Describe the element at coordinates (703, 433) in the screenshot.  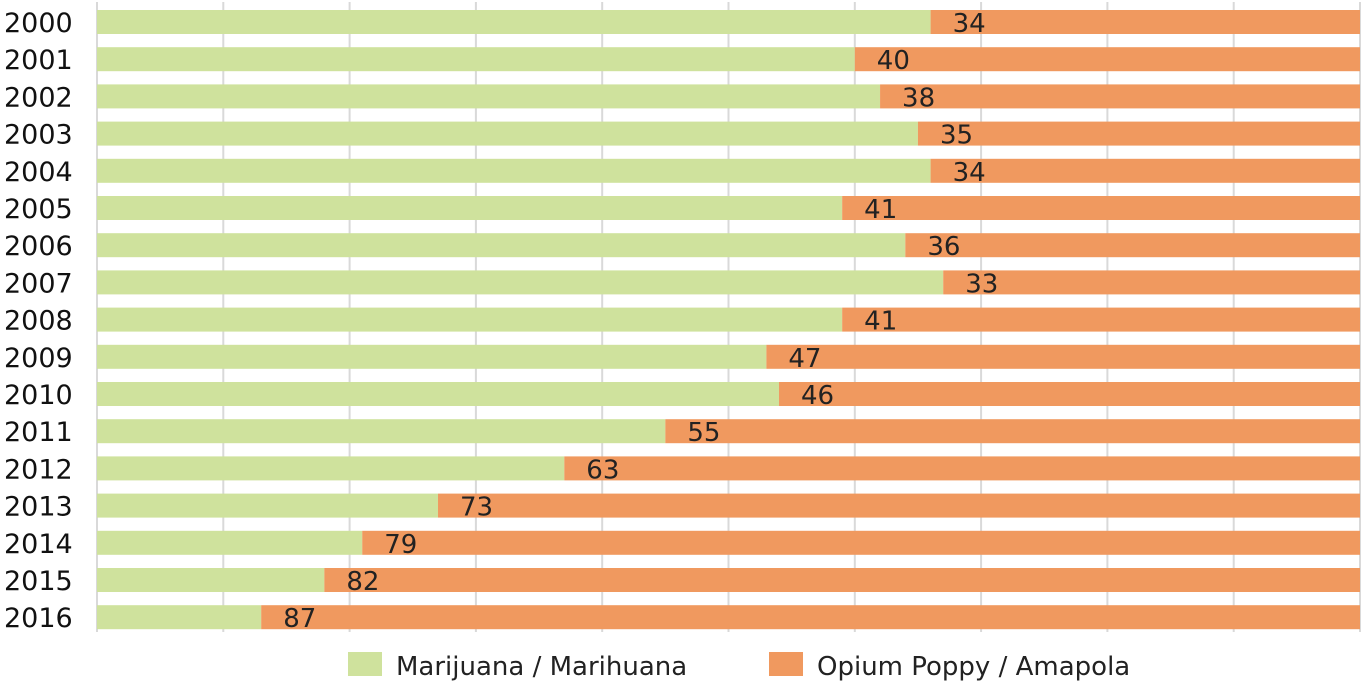
I see `data-label: 55` at that location.